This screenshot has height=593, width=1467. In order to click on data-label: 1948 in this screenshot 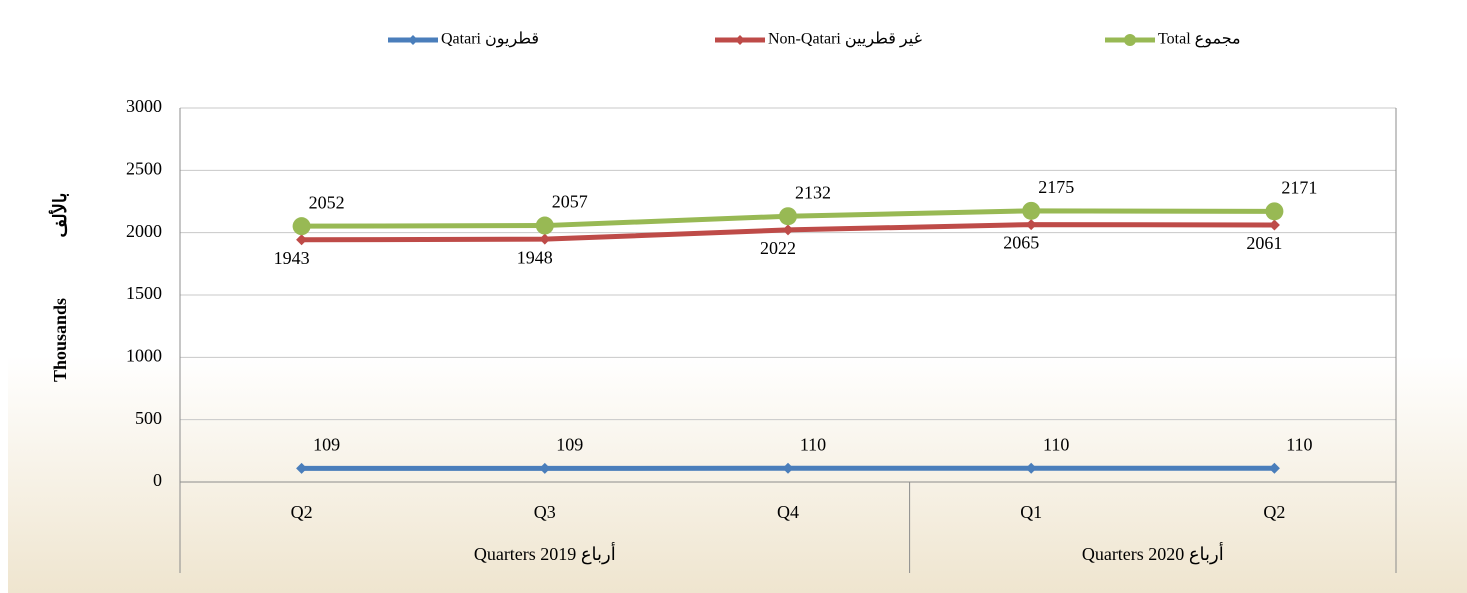, I will do `click(535, 257)`.